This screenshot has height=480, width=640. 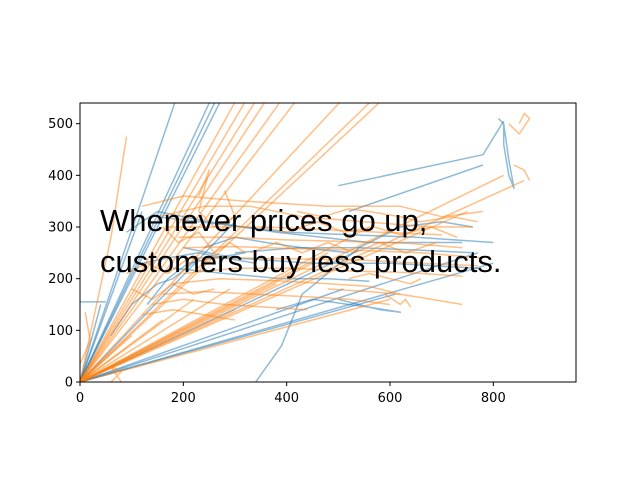 What do you see at coordinates (80, 398) in the screenshot?
I see `x-tick-label-0: 0` at bounding box center [80, 398].